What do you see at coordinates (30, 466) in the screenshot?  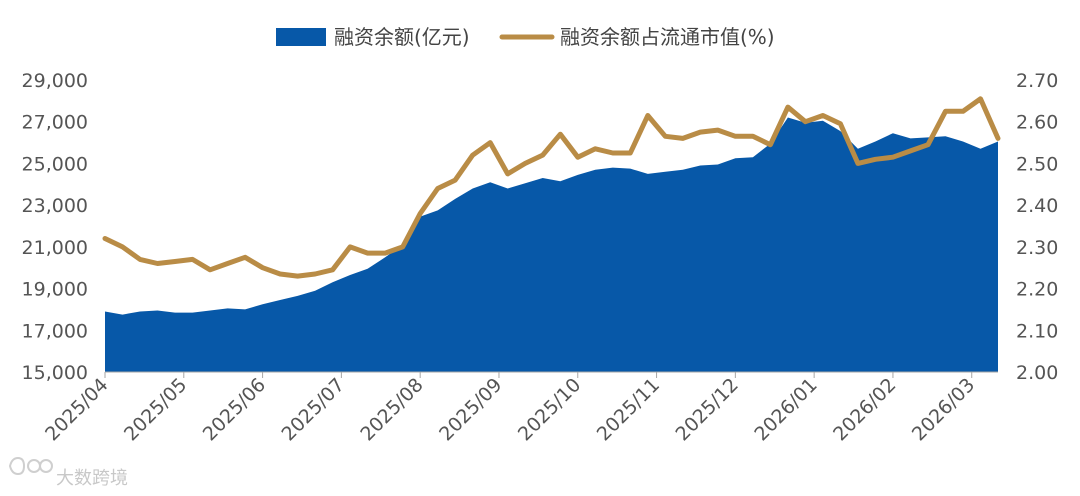 I see `watermark-logo-icon` at bounding box center [30, 466].